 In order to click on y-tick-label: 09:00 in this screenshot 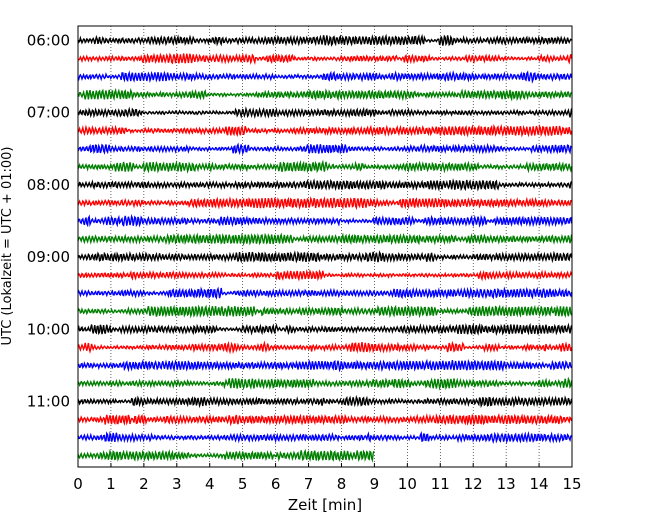, I will do `click(48, 257)`.